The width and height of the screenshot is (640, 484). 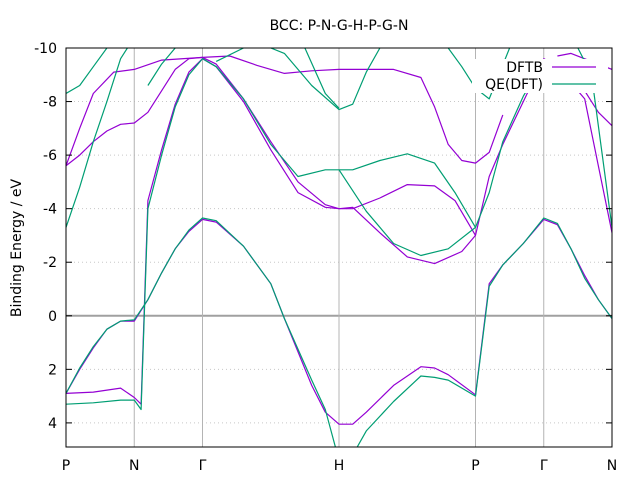 I want to click on y-tick-label: 2, so click(x=52, y=370).